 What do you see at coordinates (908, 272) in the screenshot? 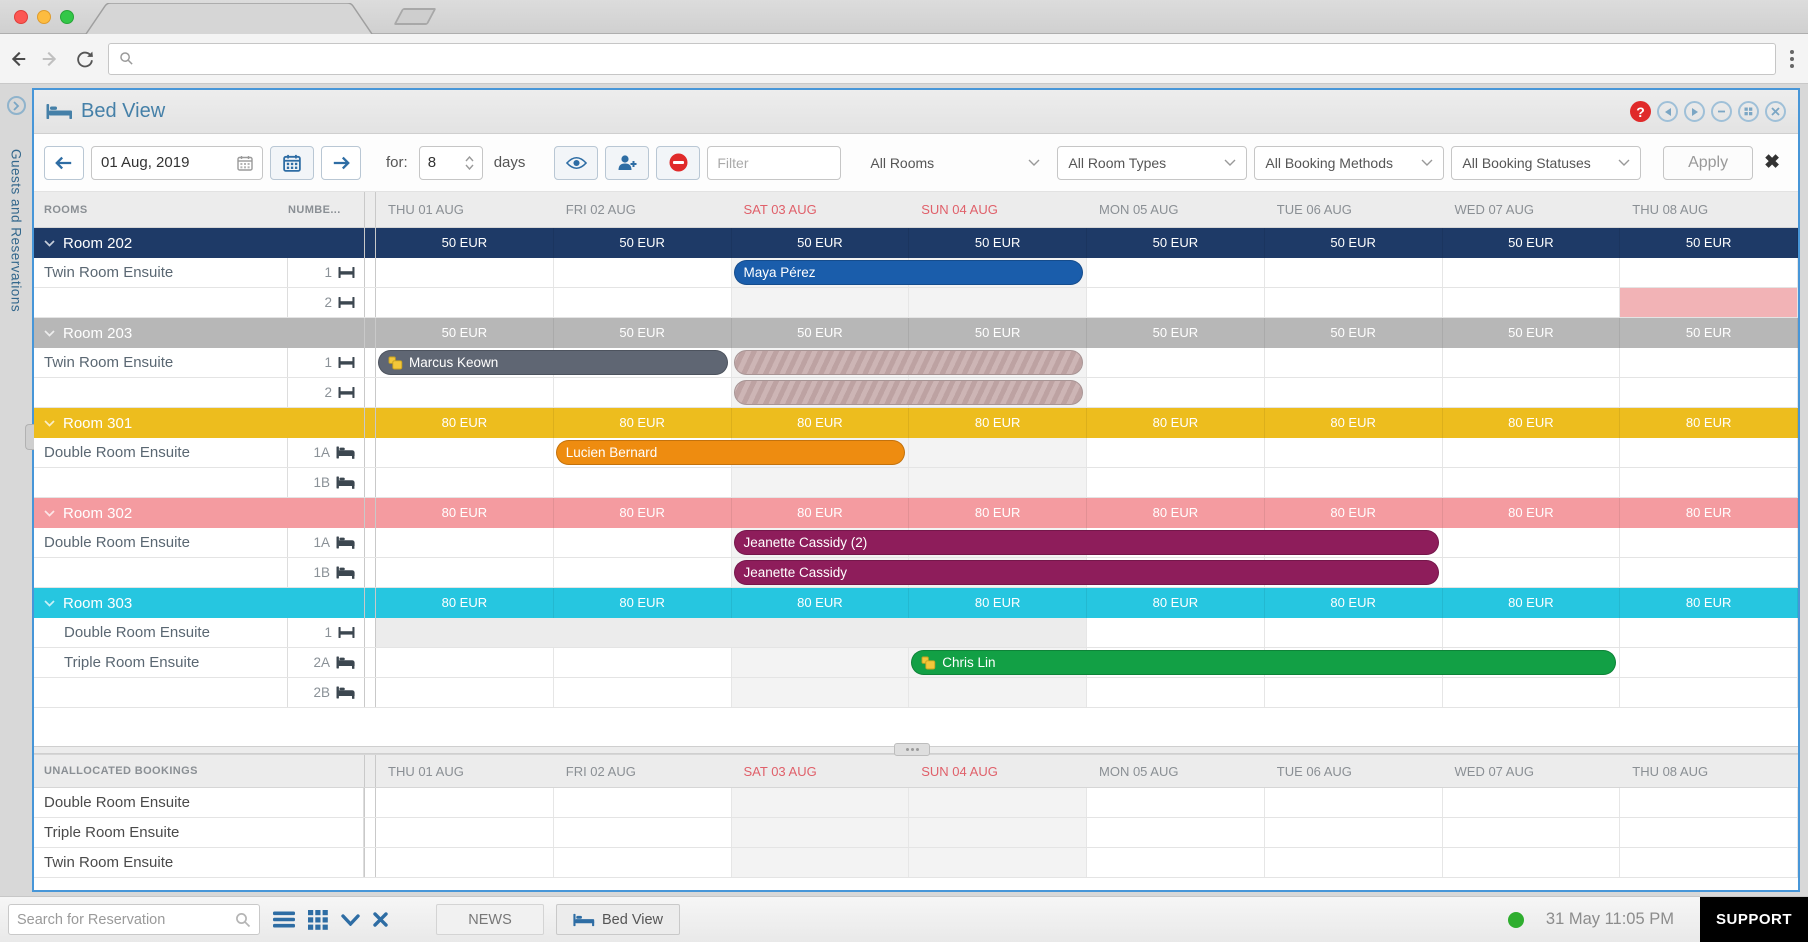
I see `reservation-bar: Maya Pérez` at bounding box center [908, 272].